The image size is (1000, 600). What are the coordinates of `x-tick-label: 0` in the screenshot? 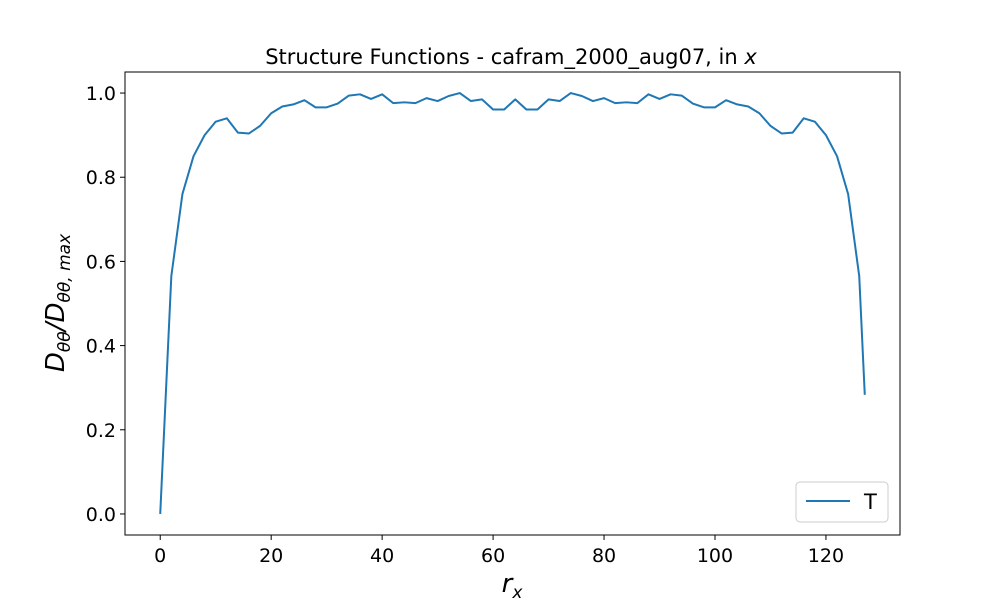 It's located at (160, 556).